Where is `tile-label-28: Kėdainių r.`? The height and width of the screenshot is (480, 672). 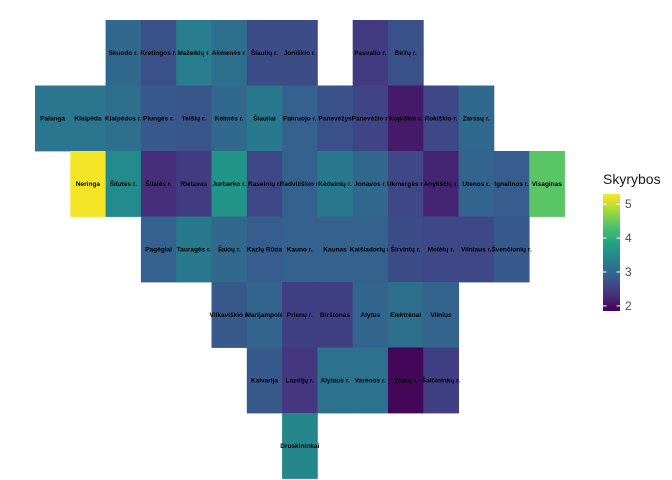
tile-label-28: Kėdainių r. is located at coordinates (334, 184).